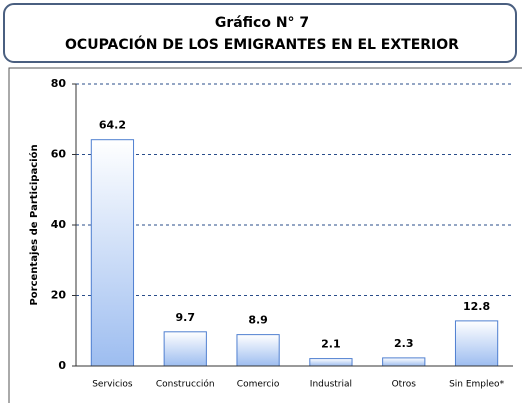  What do you see at coordinates (476, 306) in the screenshot?
I see `data-label: 12.8` at bounding box center [476, 306].